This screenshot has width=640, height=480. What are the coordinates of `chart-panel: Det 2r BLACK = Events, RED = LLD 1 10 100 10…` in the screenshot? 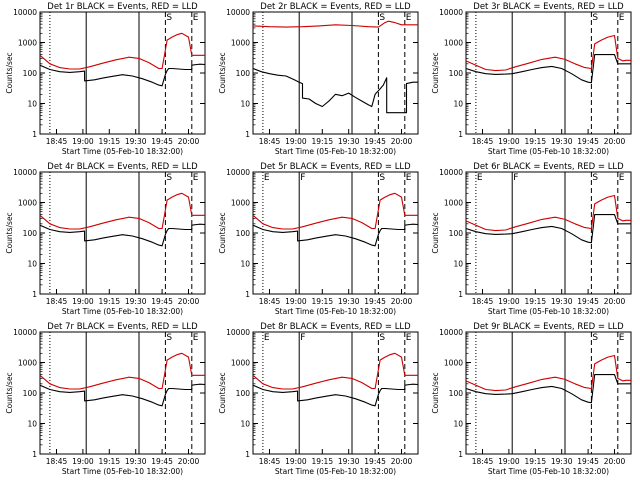 It's located at (319, 80).